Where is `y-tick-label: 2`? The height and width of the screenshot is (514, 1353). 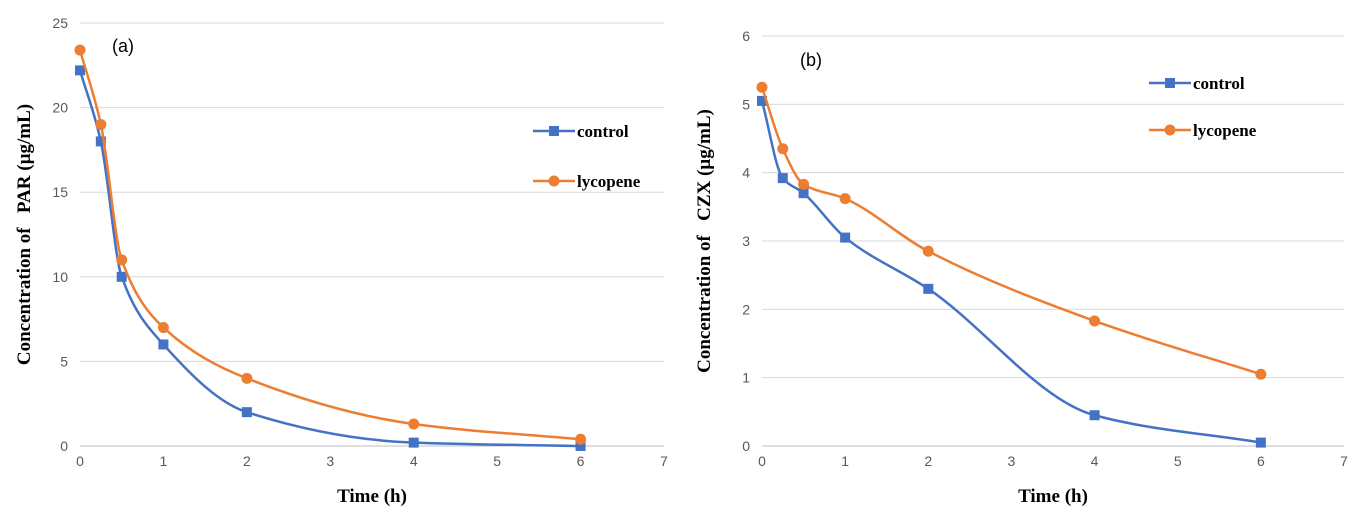 y-tick-label: 2 is located at coordinates (746, 309).